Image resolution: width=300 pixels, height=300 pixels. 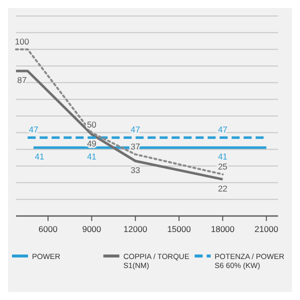 What do you see at coordinates (223, 188) in the screenshot?
I see `data-label: 22` at bounding box center [223, 188].